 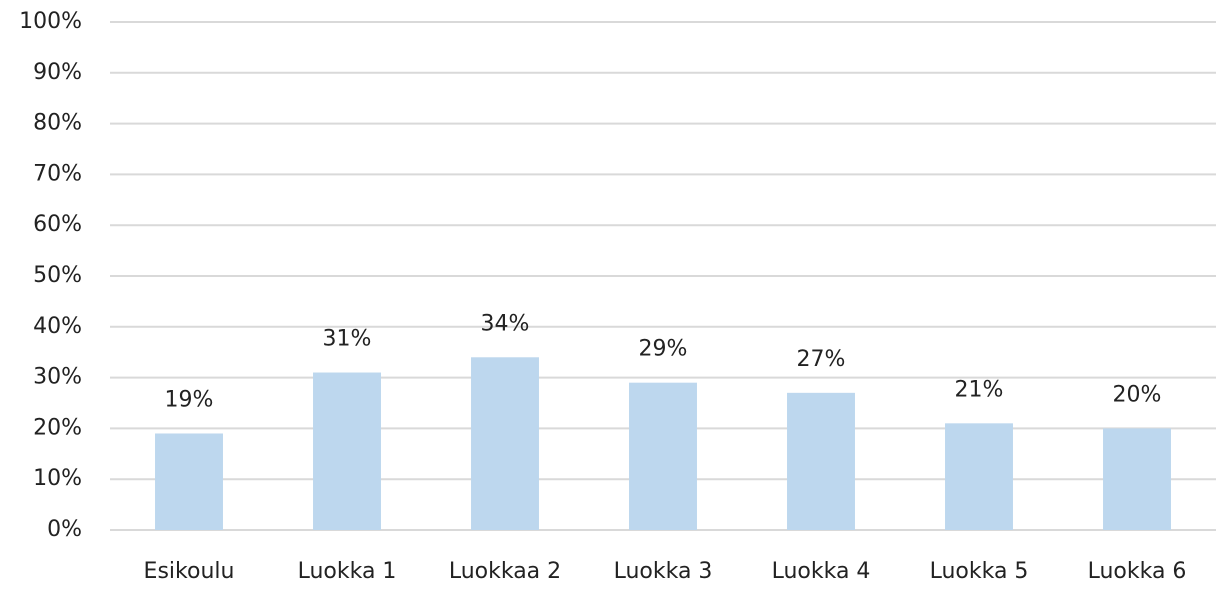 What do you see at coordinates (979, 571) in the screenshot?
I see `x-tick-label: Luokka 5` at bounding box center [979, 571].